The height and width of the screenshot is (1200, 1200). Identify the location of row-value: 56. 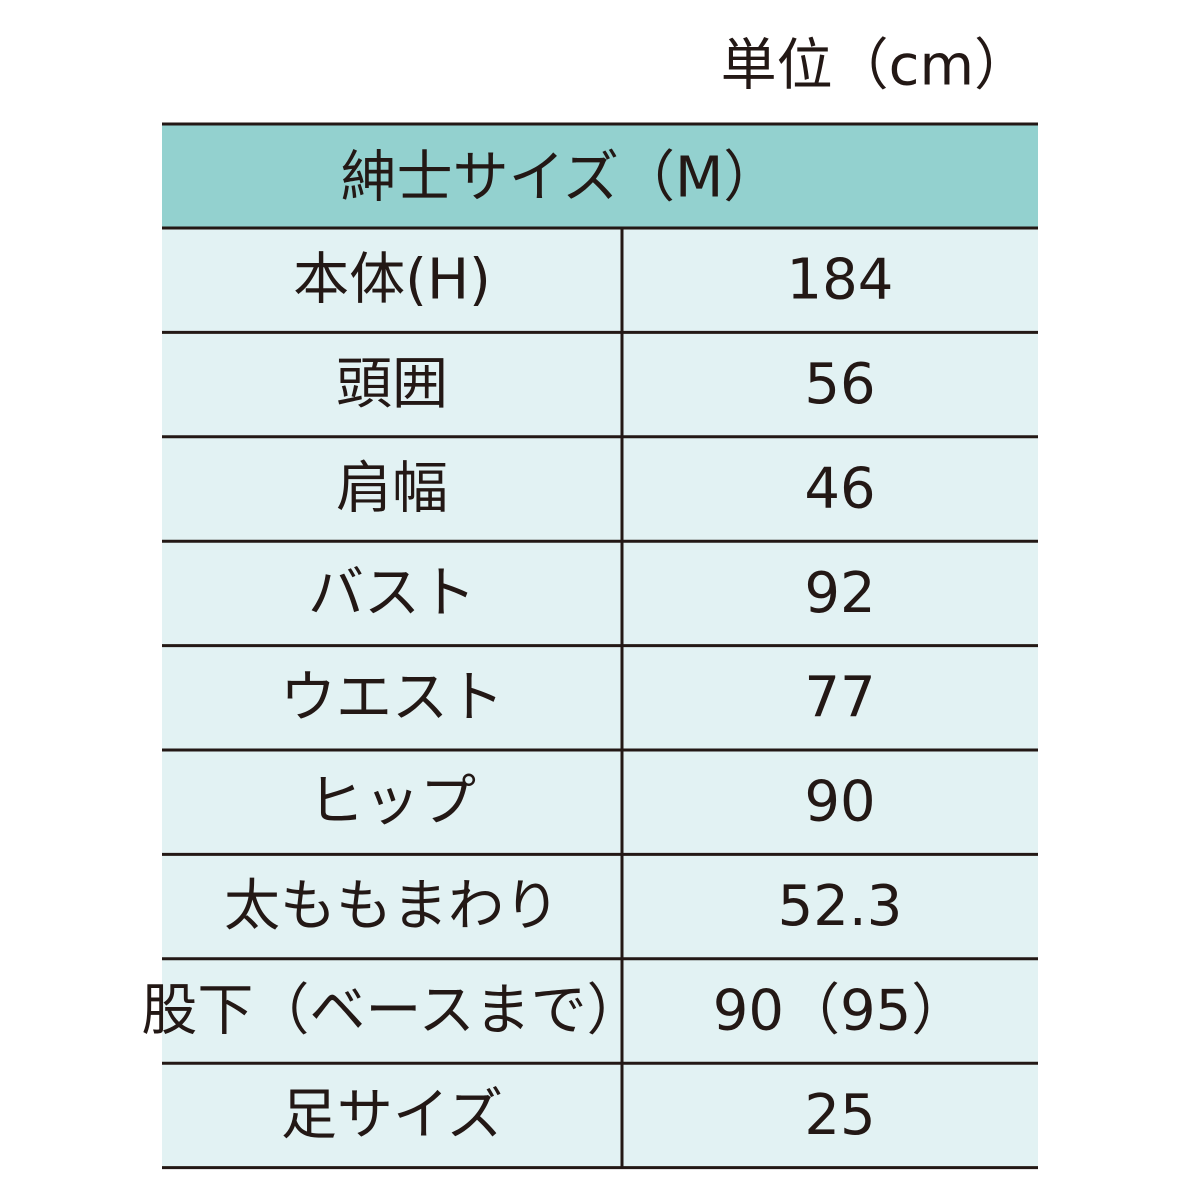
(839, 384).